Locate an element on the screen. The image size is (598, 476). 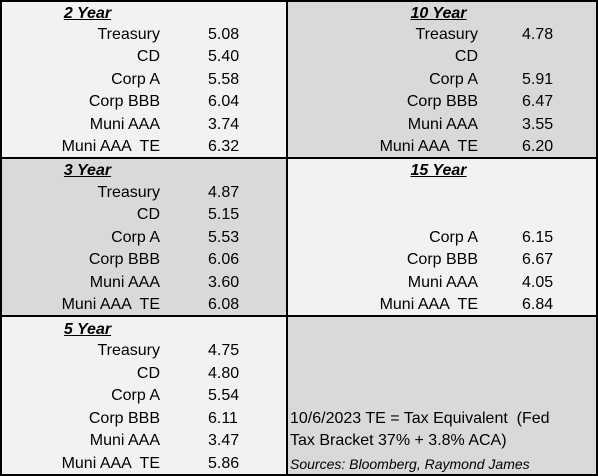
row-value: 5.53 is located at coordinates (224, 237).